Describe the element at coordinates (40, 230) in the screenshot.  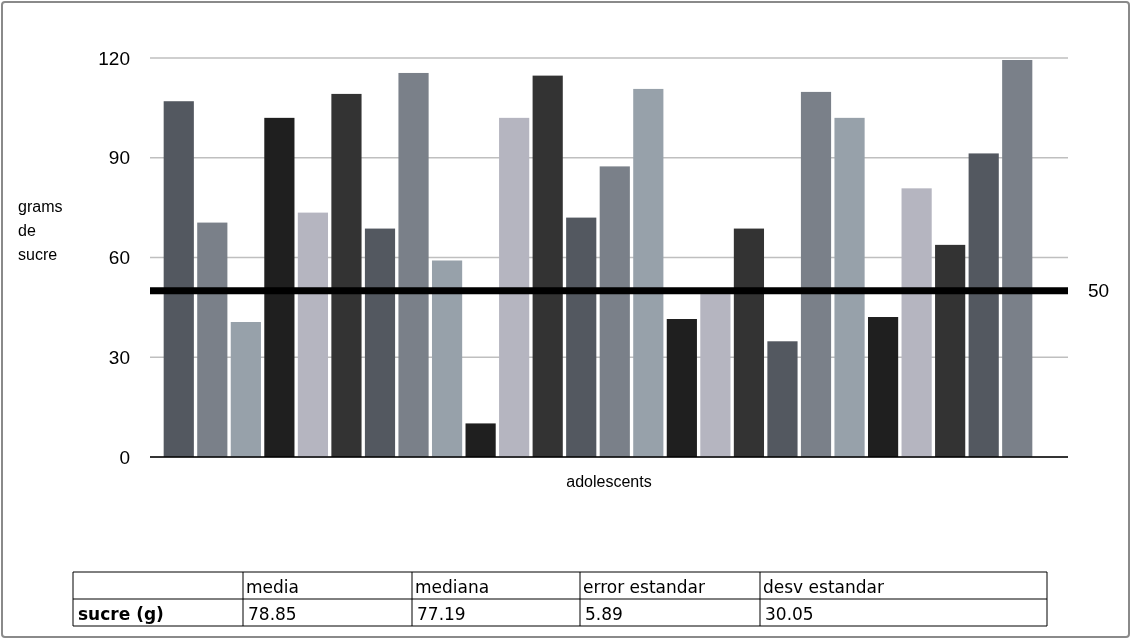
I see `y-axis-title: grams de sucre` at that location.